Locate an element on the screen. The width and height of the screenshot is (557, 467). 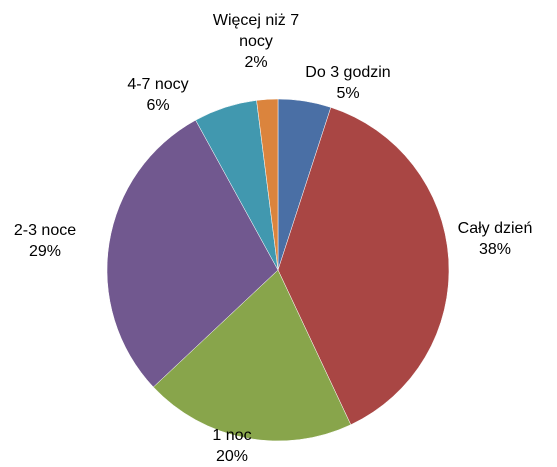
slice-label: 4-7 nocy 6% is located at coordinates (158, 95).